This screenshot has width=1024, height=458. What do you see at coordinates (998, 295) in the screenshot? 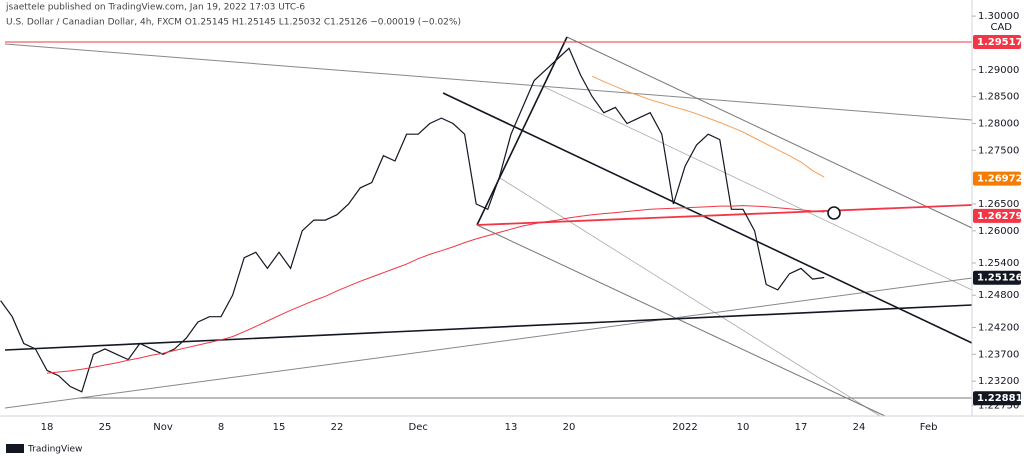
I see `y-tick-label: 1.24800` at bounding box center [998, 295].